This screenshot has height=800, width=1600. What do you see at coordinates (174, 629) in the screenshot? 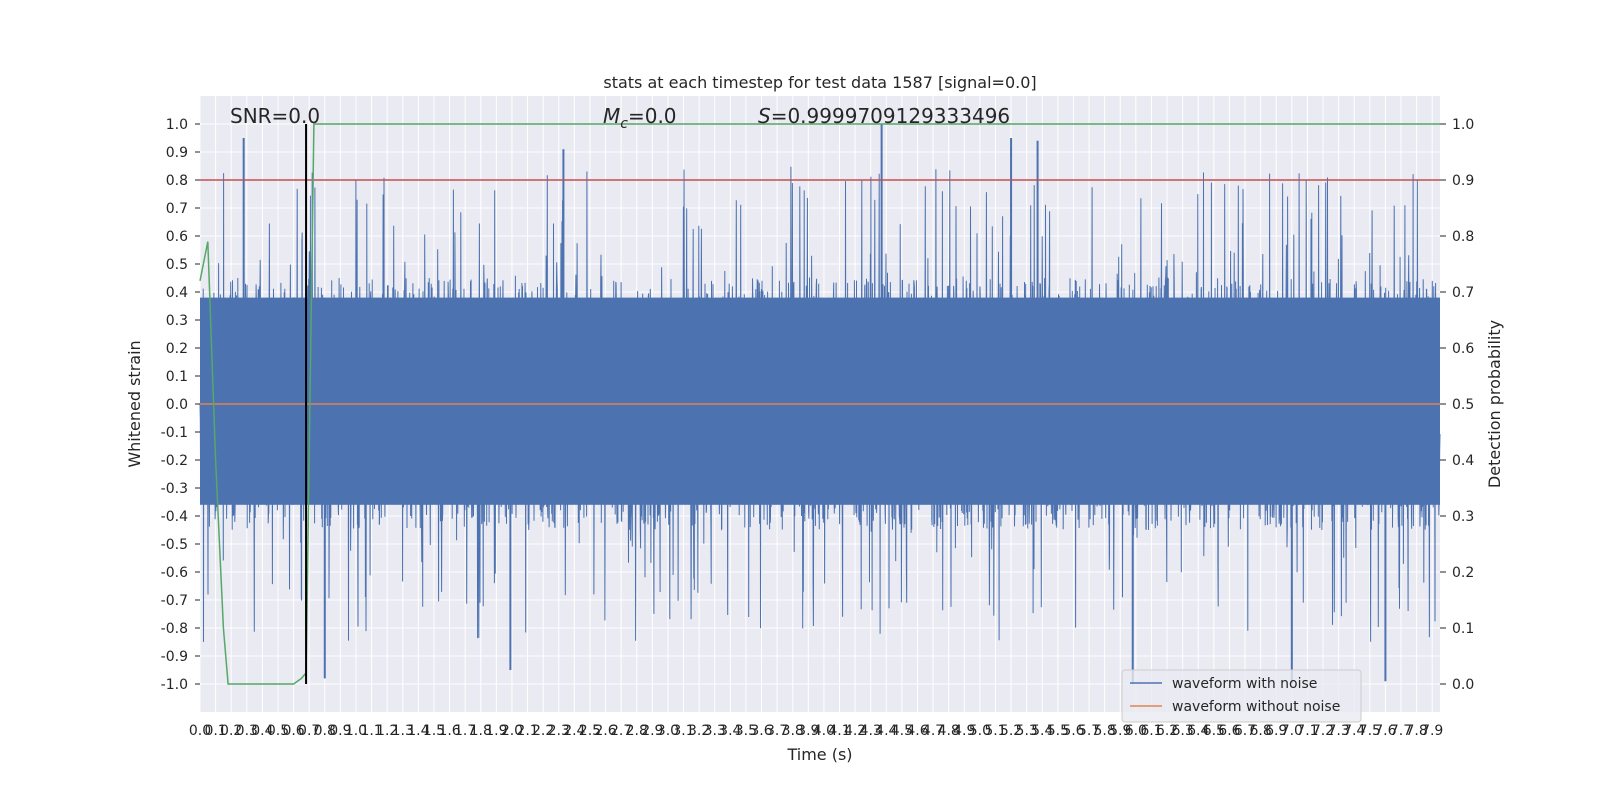
I see `y-tick-label: -0.8` at bounding box center [174, 629].